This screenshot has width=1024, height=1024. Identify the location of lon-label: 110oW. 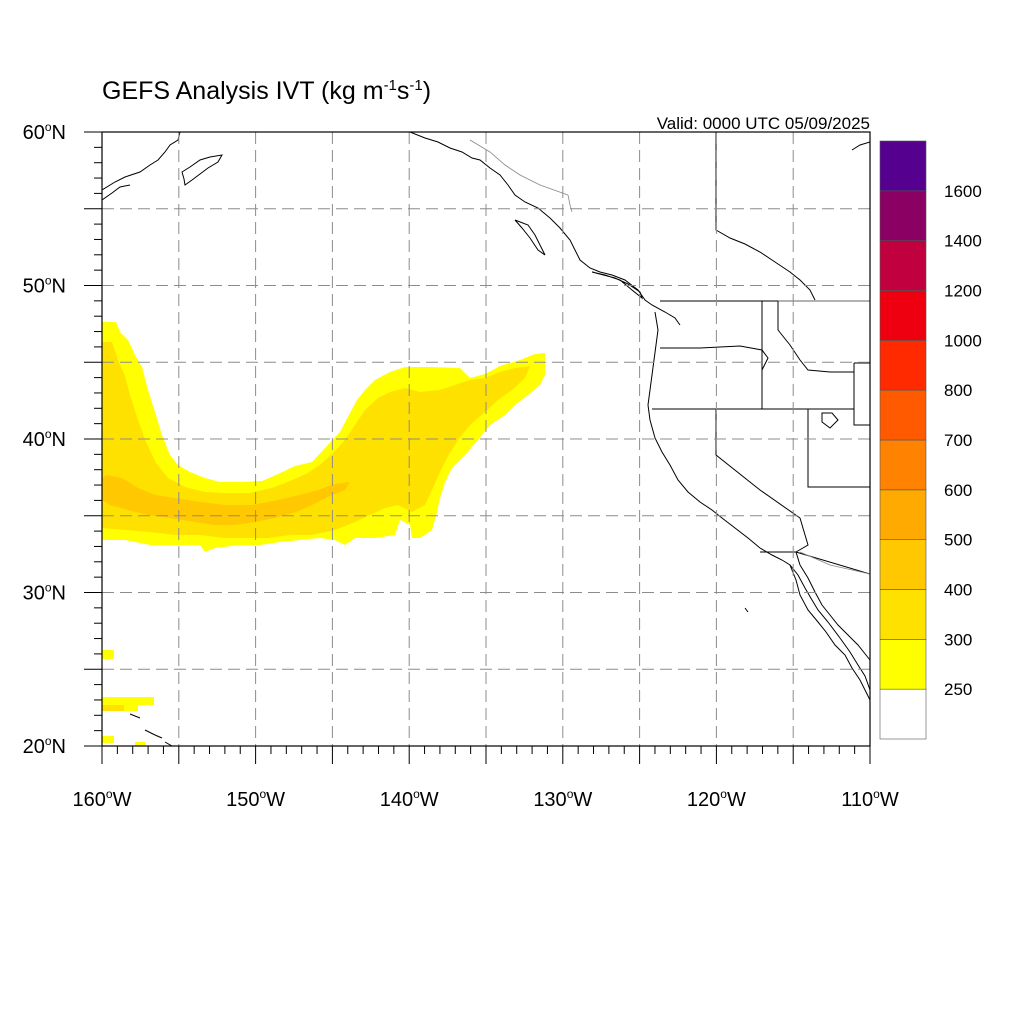
(870, 799).